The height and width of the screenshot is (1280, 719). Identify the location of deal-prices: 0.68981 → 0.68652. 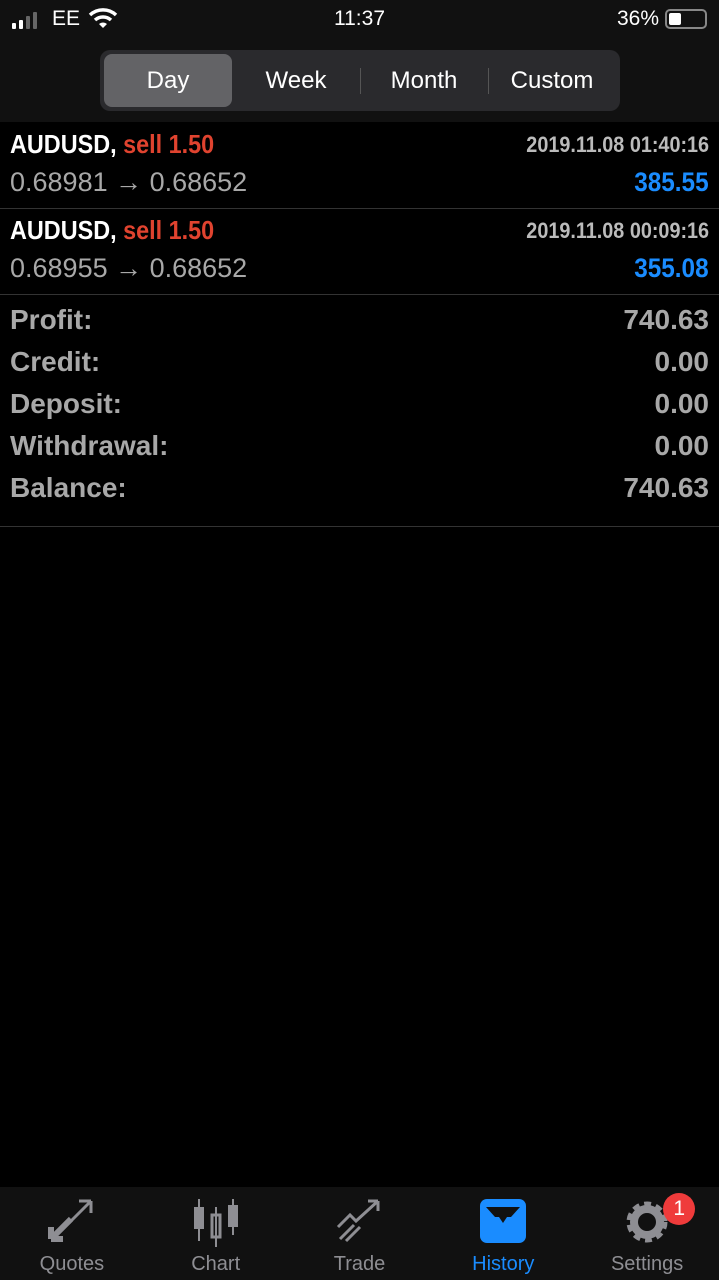
(129, 182).